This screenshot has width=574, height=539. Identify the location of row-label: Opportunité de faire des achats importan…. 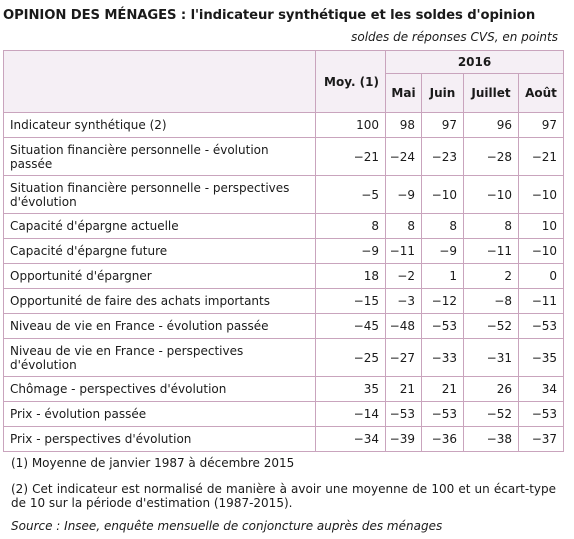
(159, 301).